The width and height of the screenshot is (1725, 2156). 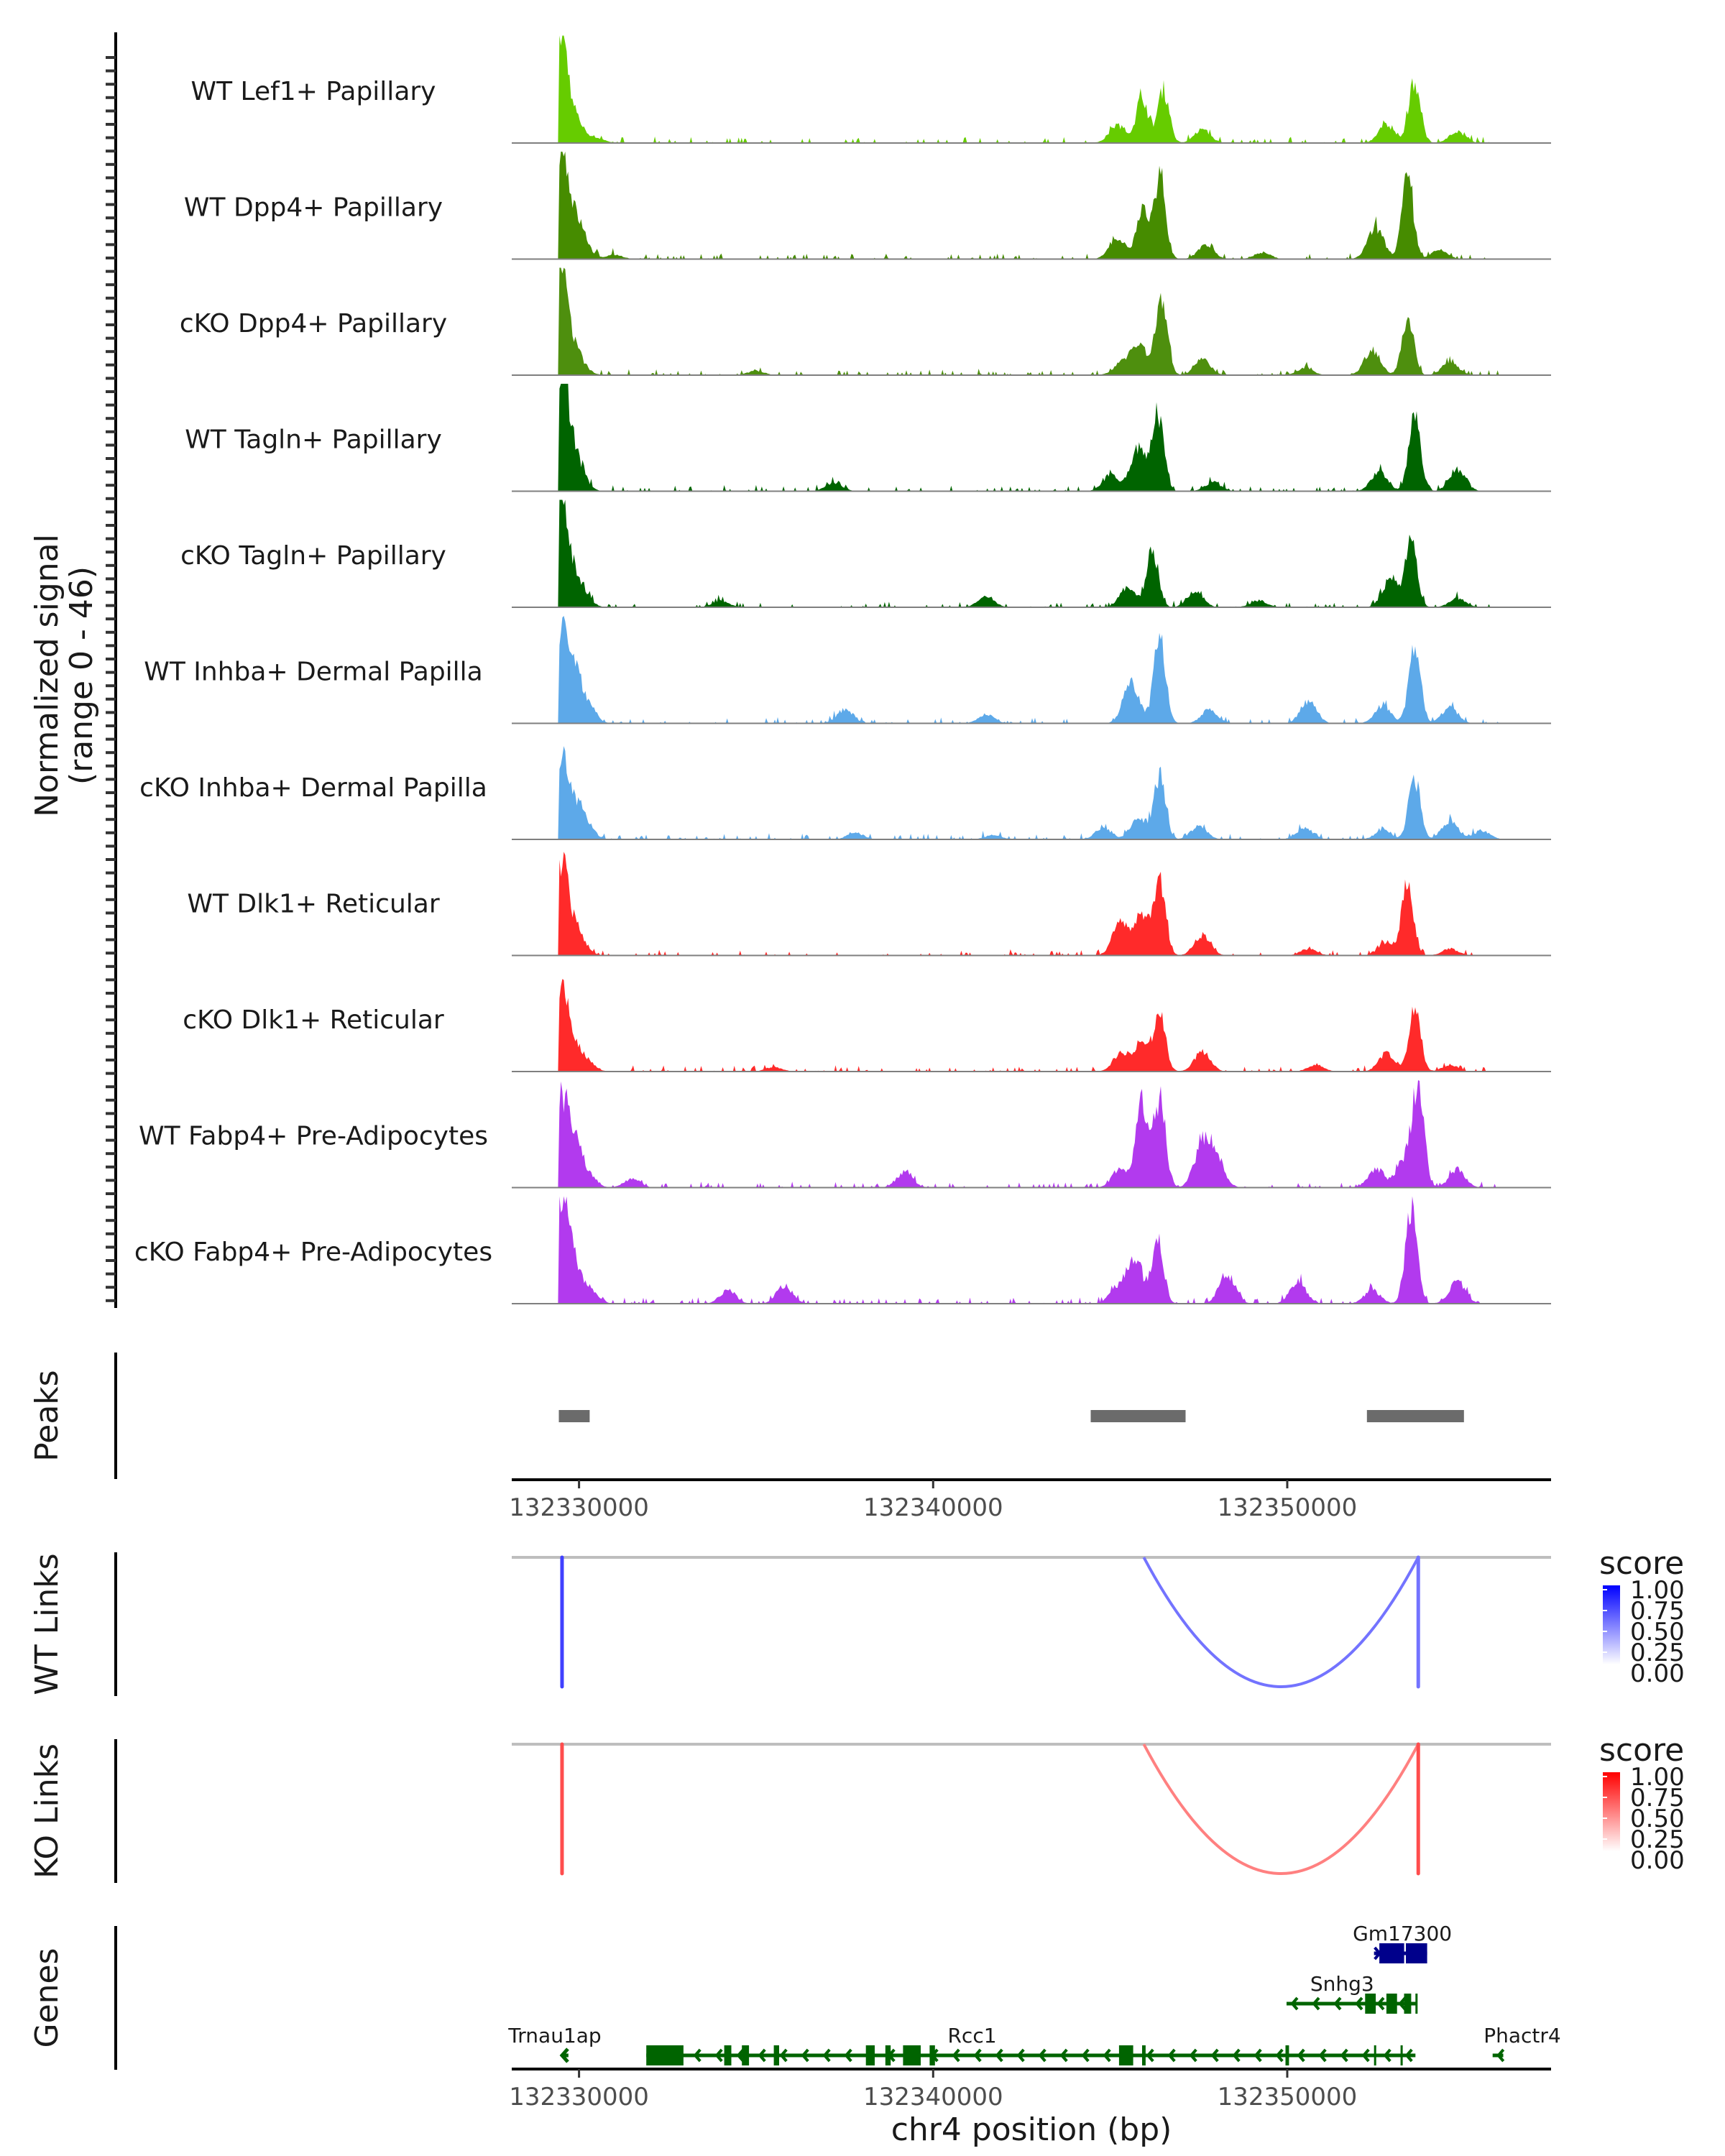 I want to click on track-label: WT Dpp4+ Papillary, so click(x=313, y=208).